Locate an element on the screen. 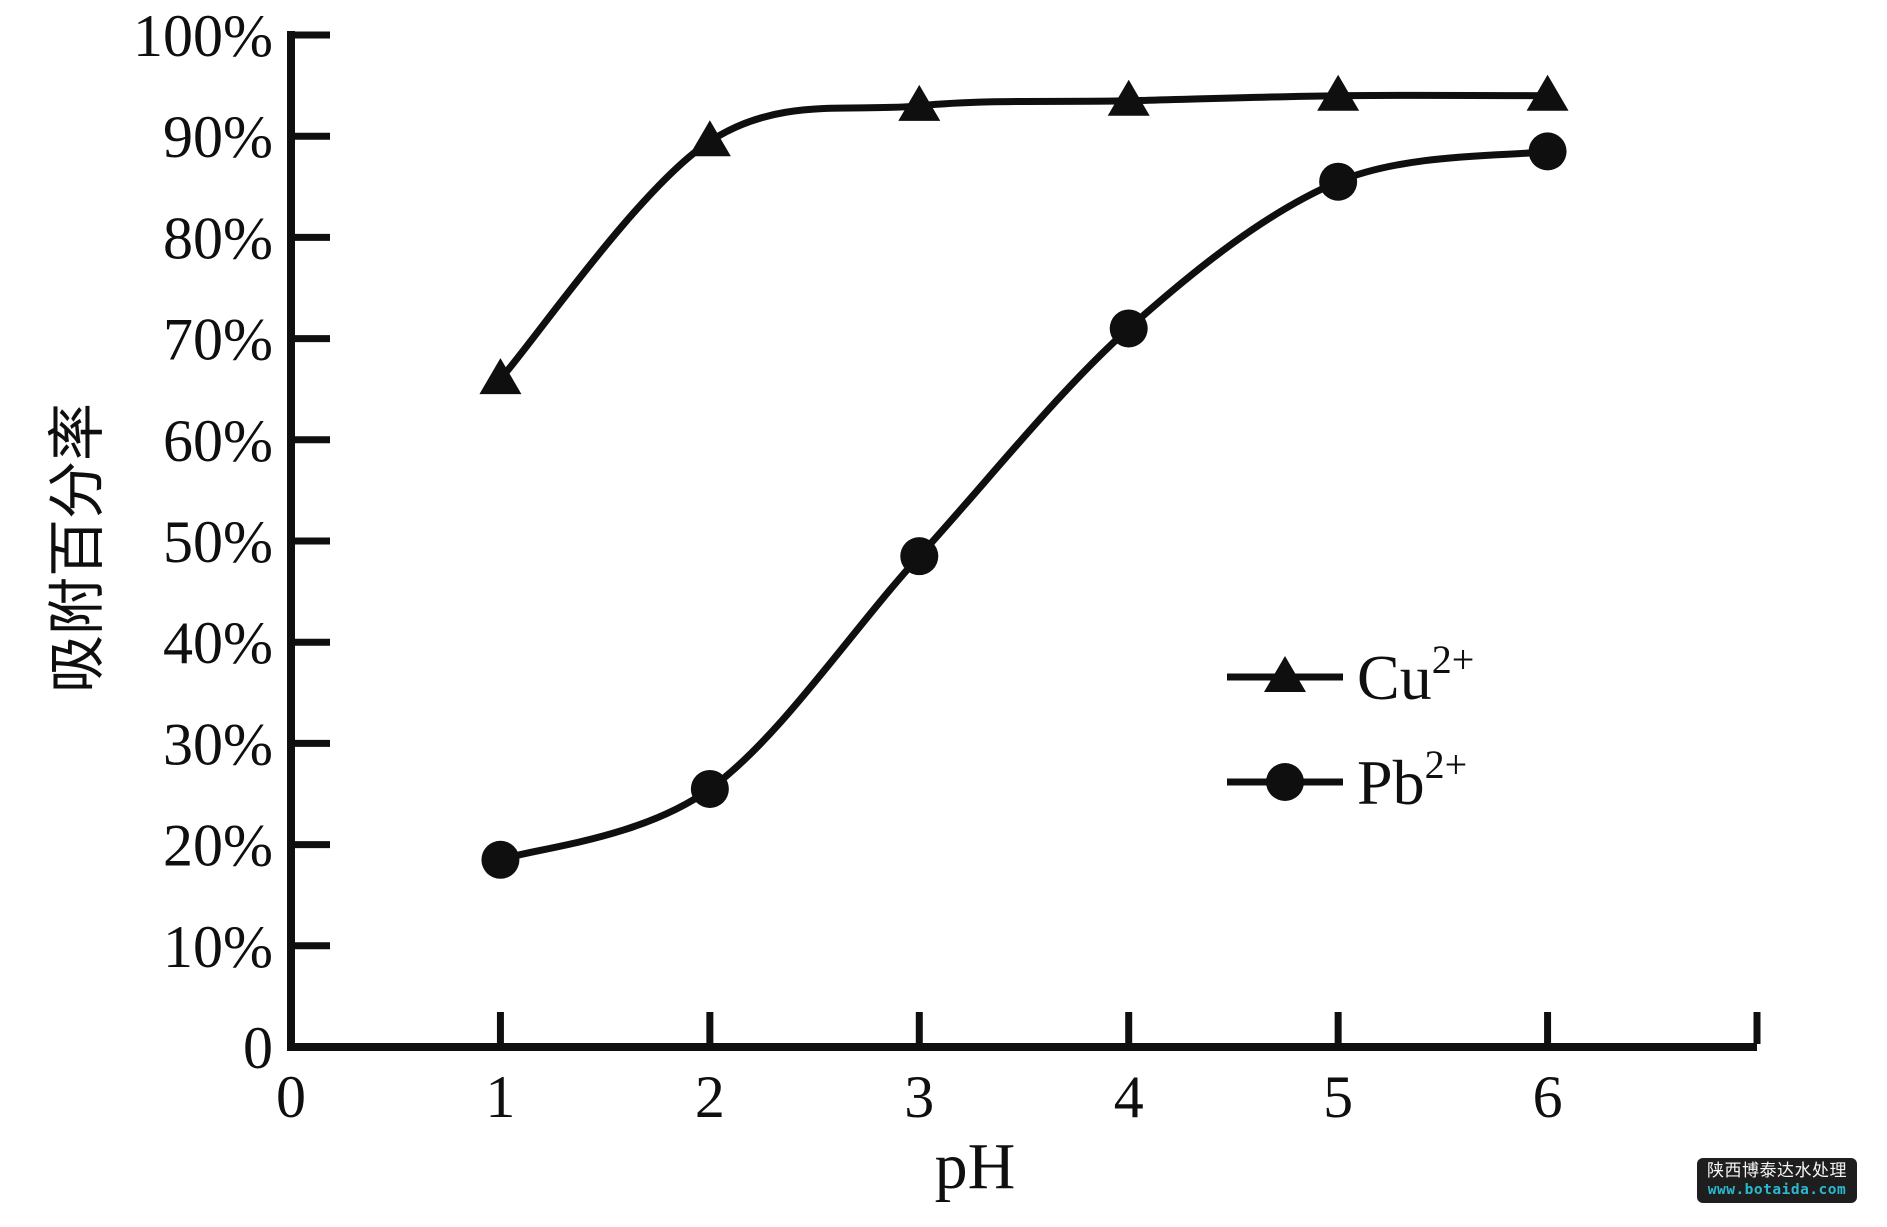  y-tick-label: 20% is located at coordinates (218, 846).